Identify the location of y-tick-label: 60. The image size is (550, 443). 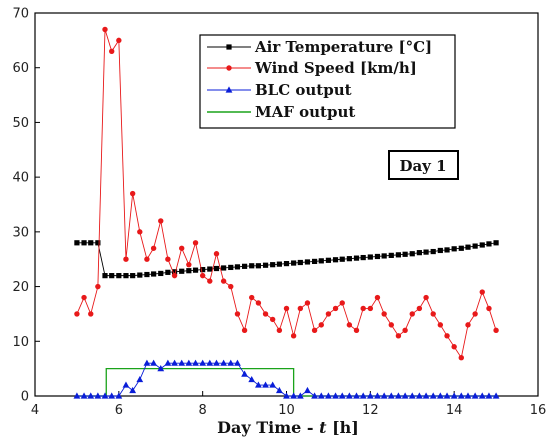
(20, 68).